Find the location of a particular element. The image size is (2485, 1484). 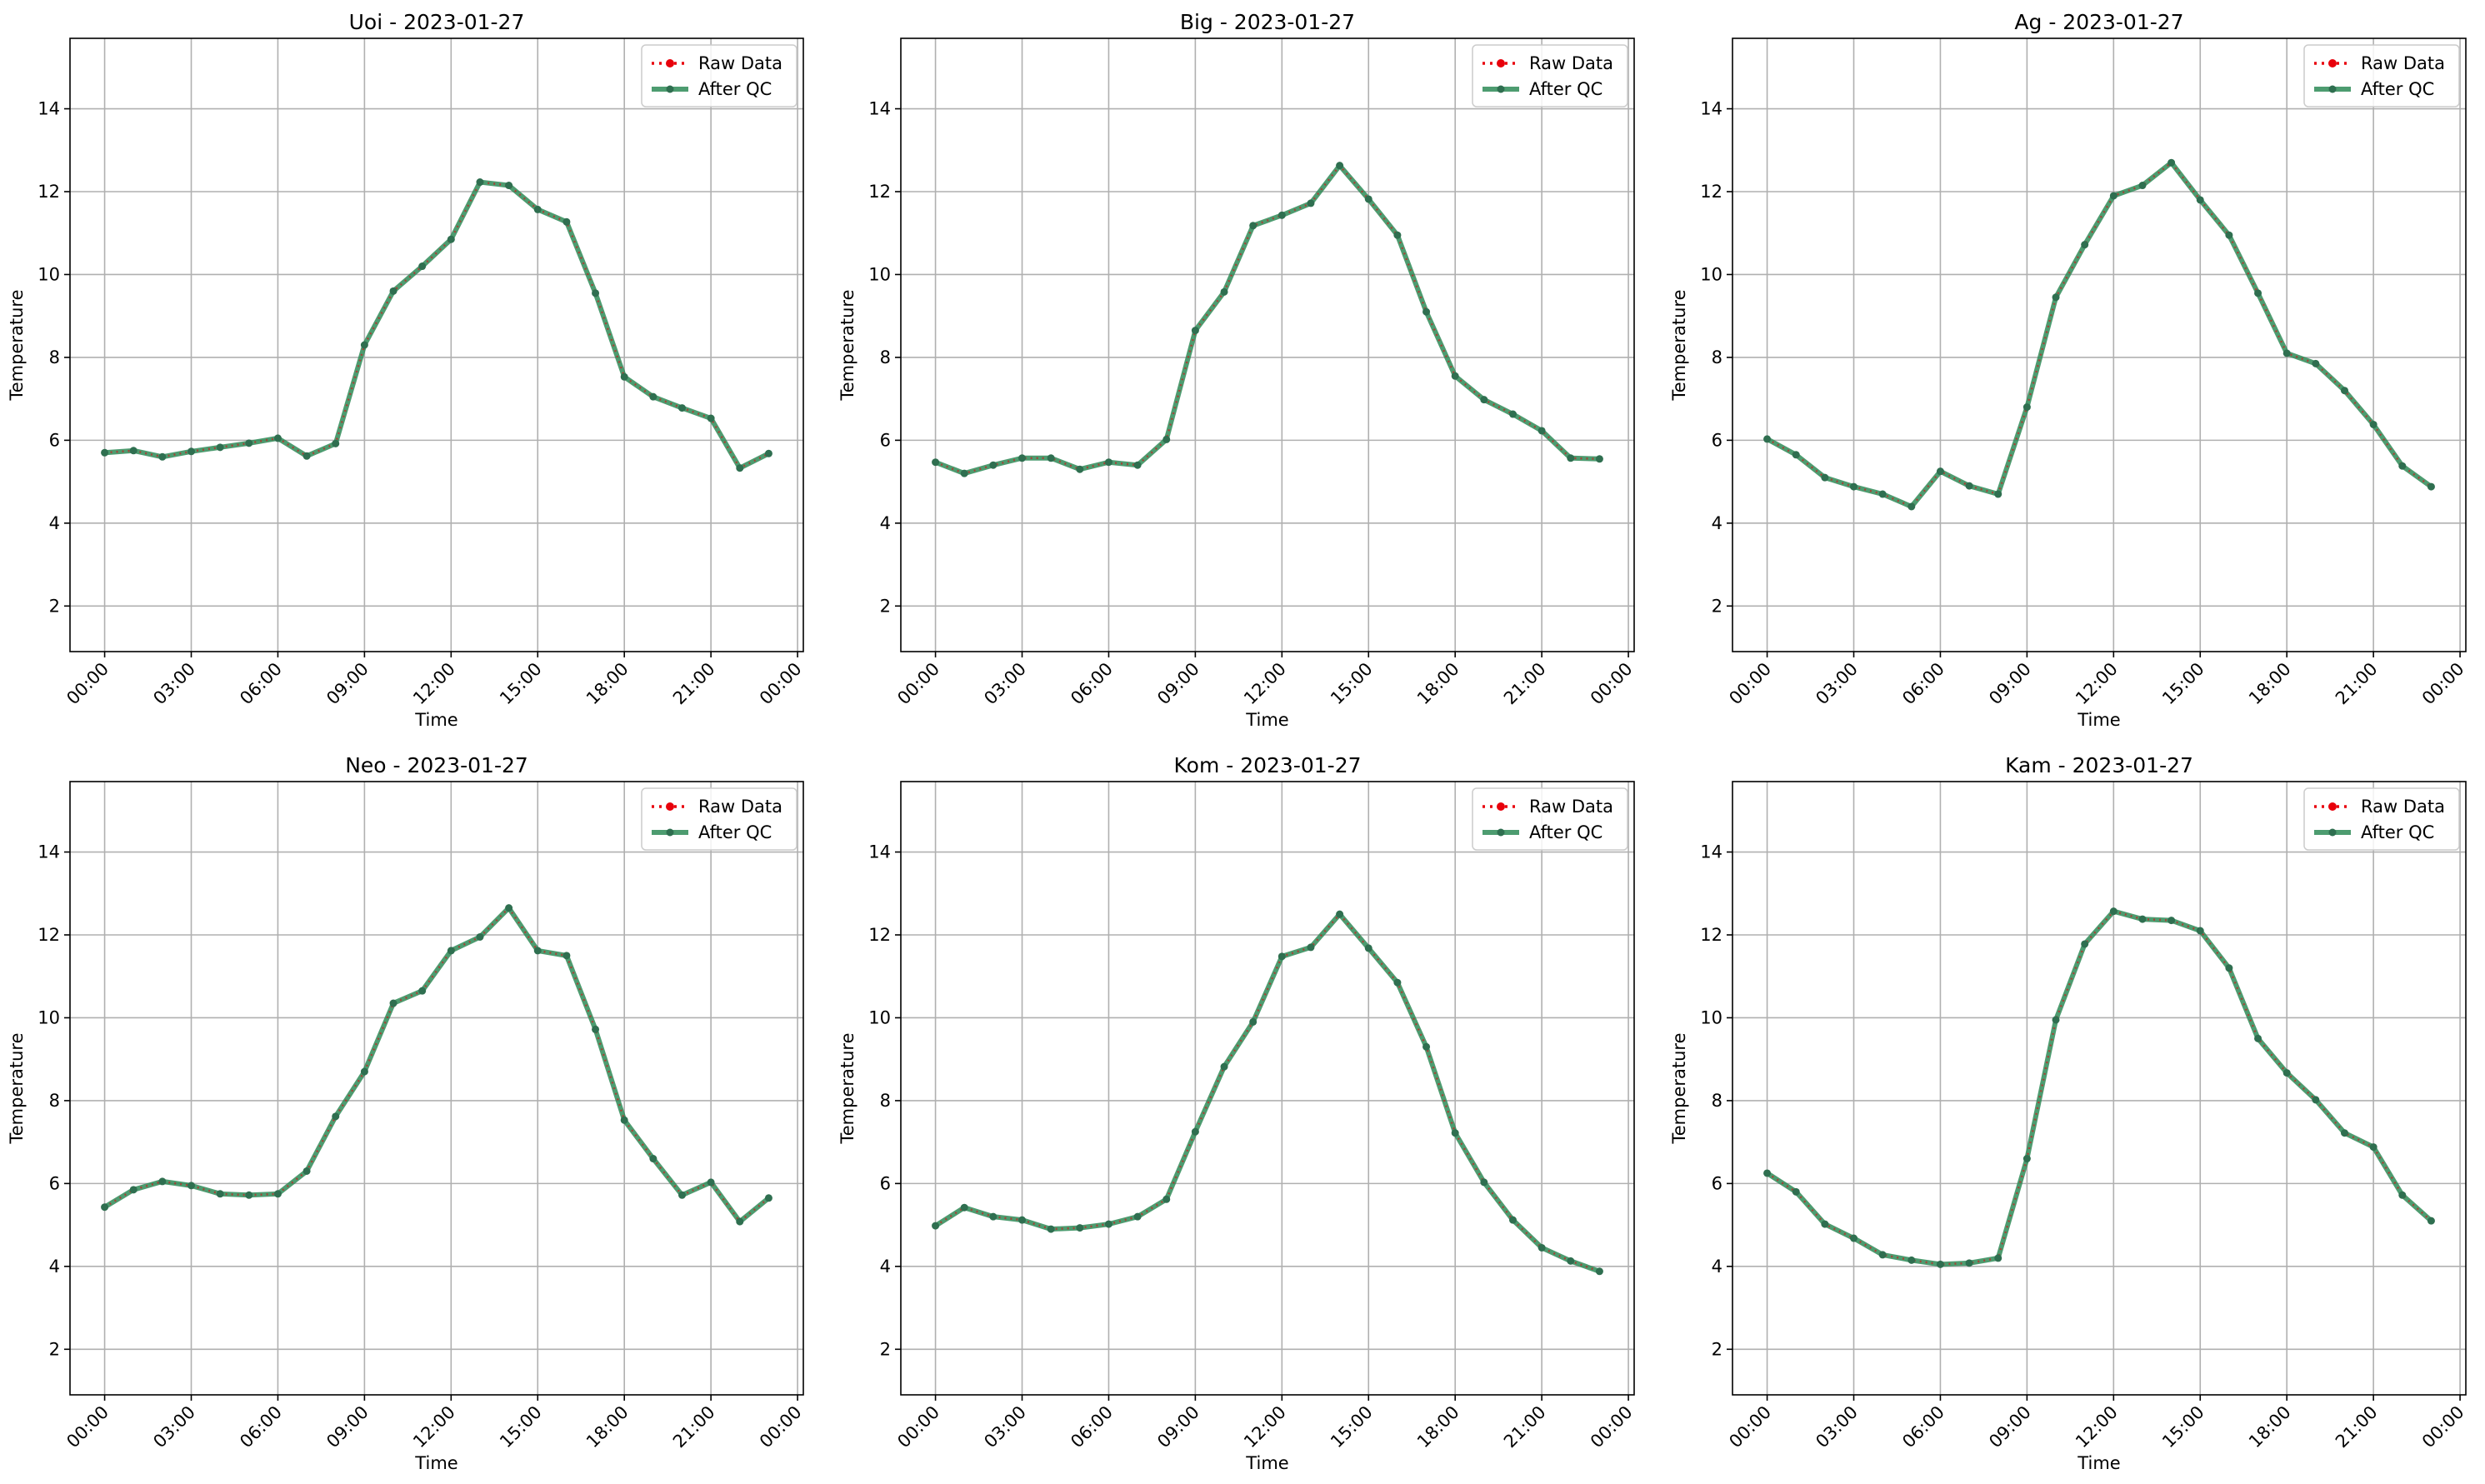

after-qc-line is located at coordinates (1267, 1093).